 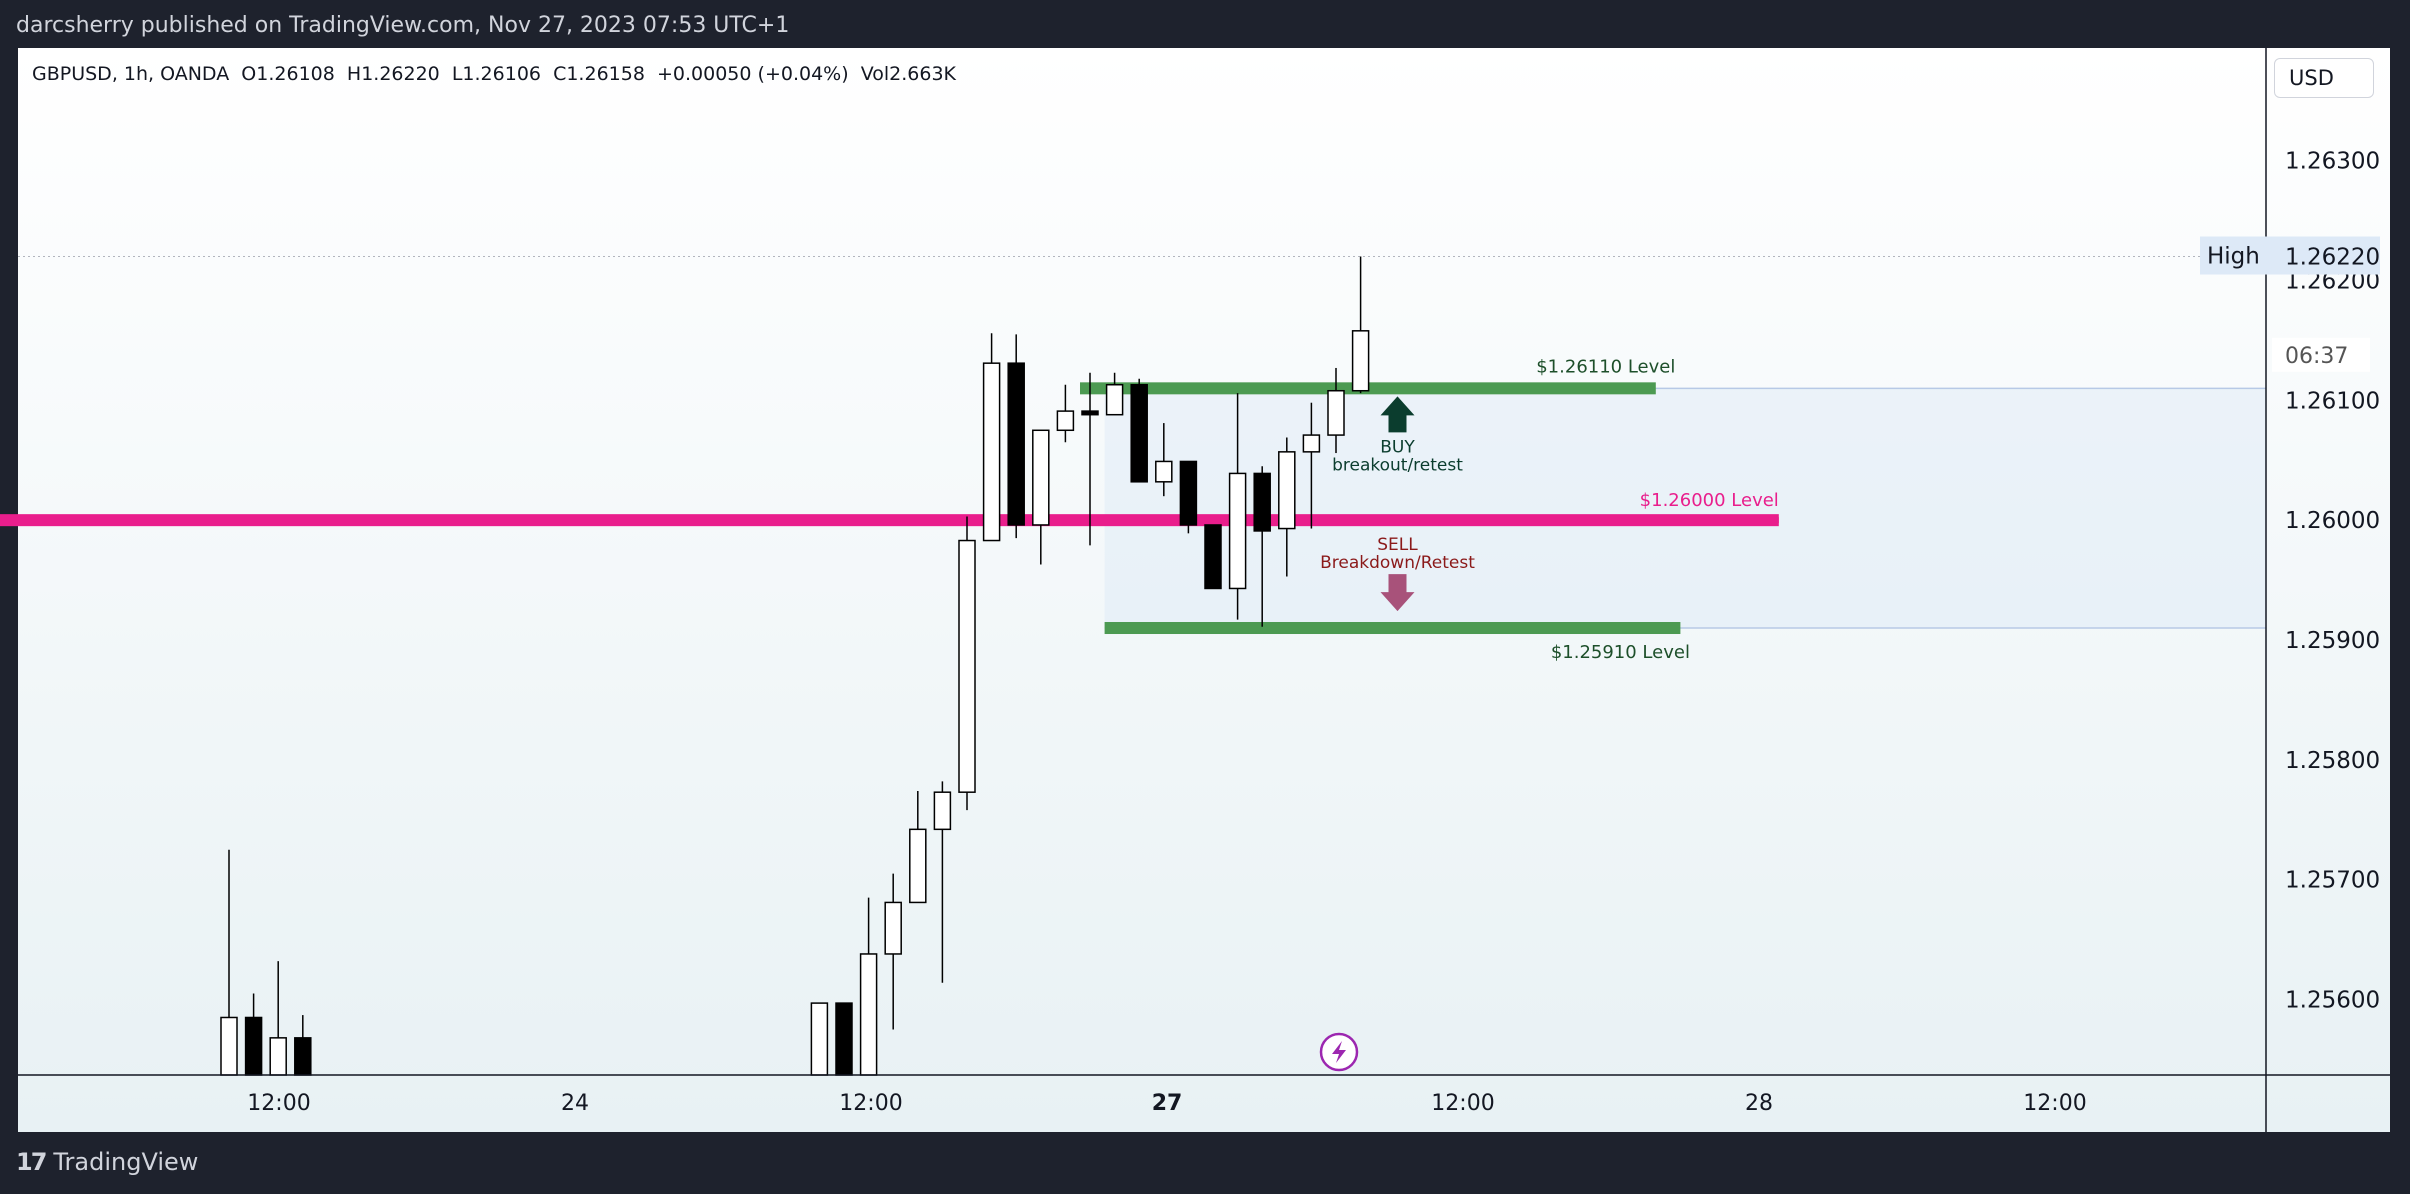 I want to click on lightning-icon, so click(x=1339, y=1052).